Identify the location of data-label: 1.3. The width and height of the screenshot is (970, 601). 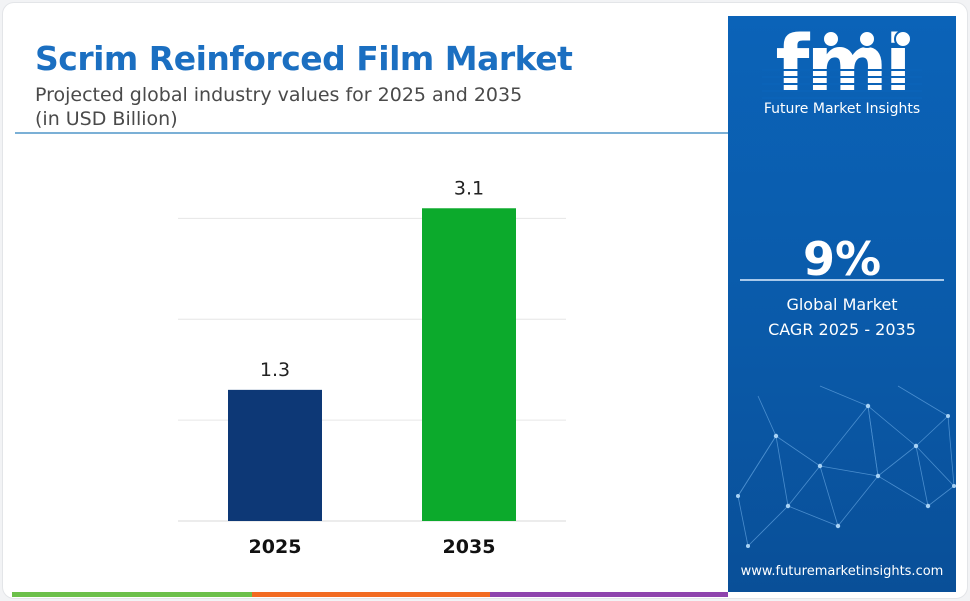
(275, 370).